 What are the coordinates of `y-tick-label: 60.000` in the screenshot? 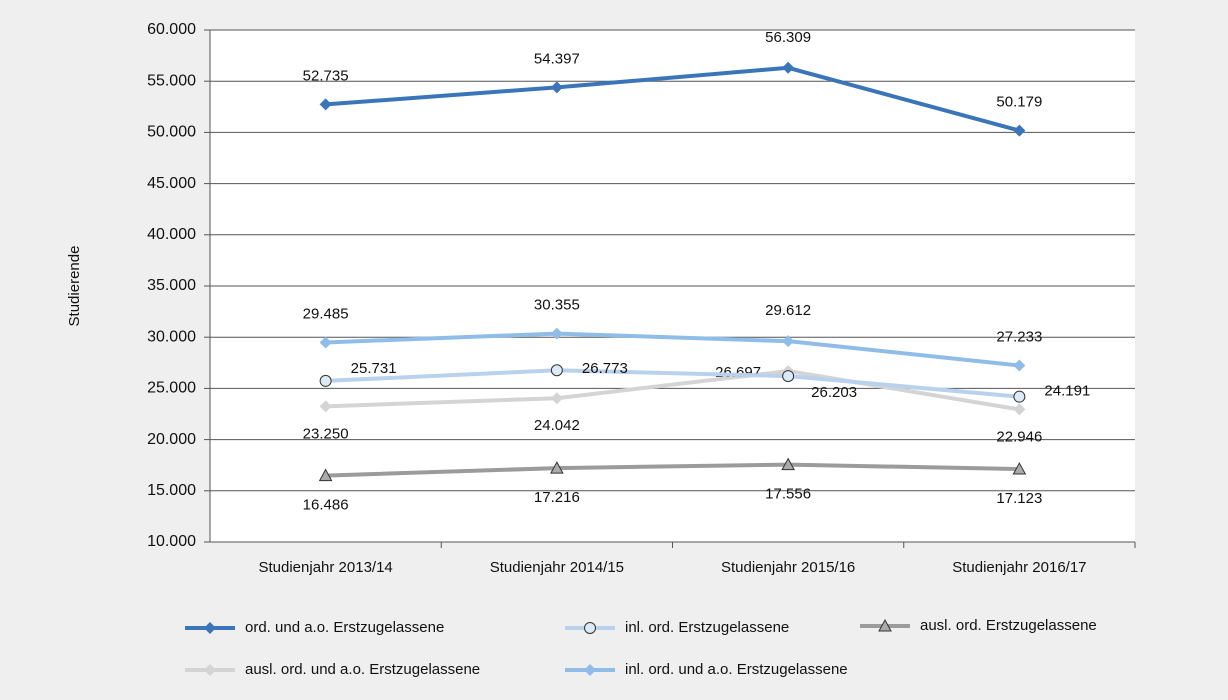 It's located at (171, 29).